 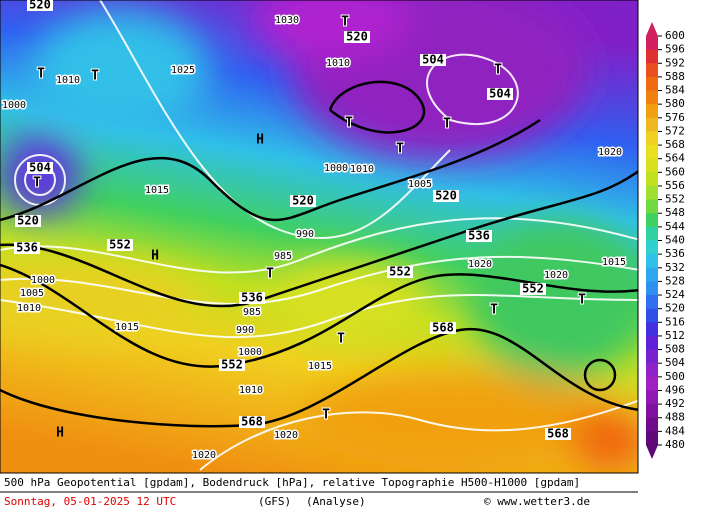 What do you see at coordinates (675, 35) in the screenshot?
I see `colorbar-label: 600` at bounding box center [675, 35].